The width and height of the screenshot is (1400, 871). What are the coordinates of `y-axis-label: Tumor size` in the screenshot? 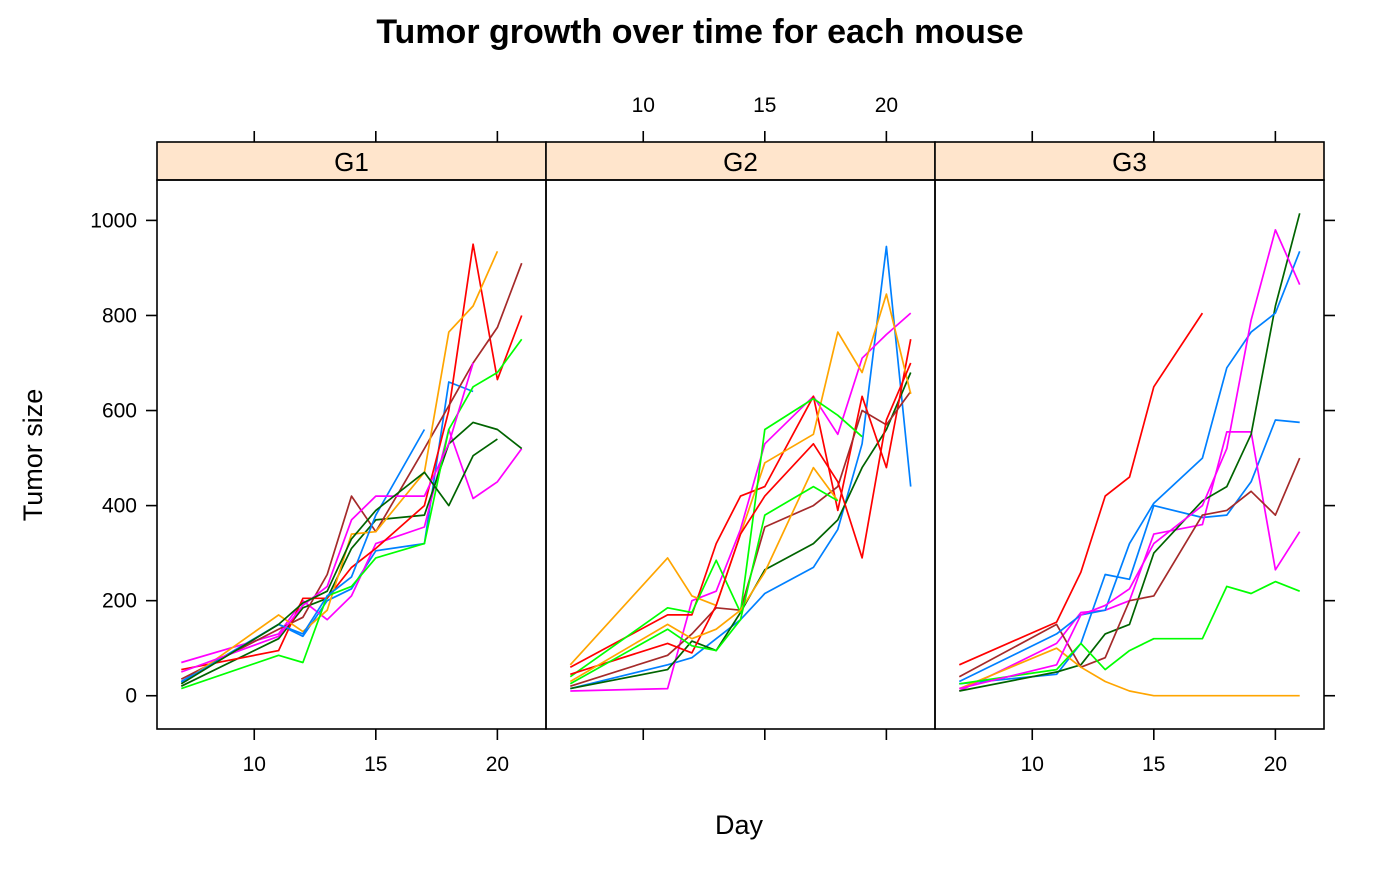 It's located at (33, 455).